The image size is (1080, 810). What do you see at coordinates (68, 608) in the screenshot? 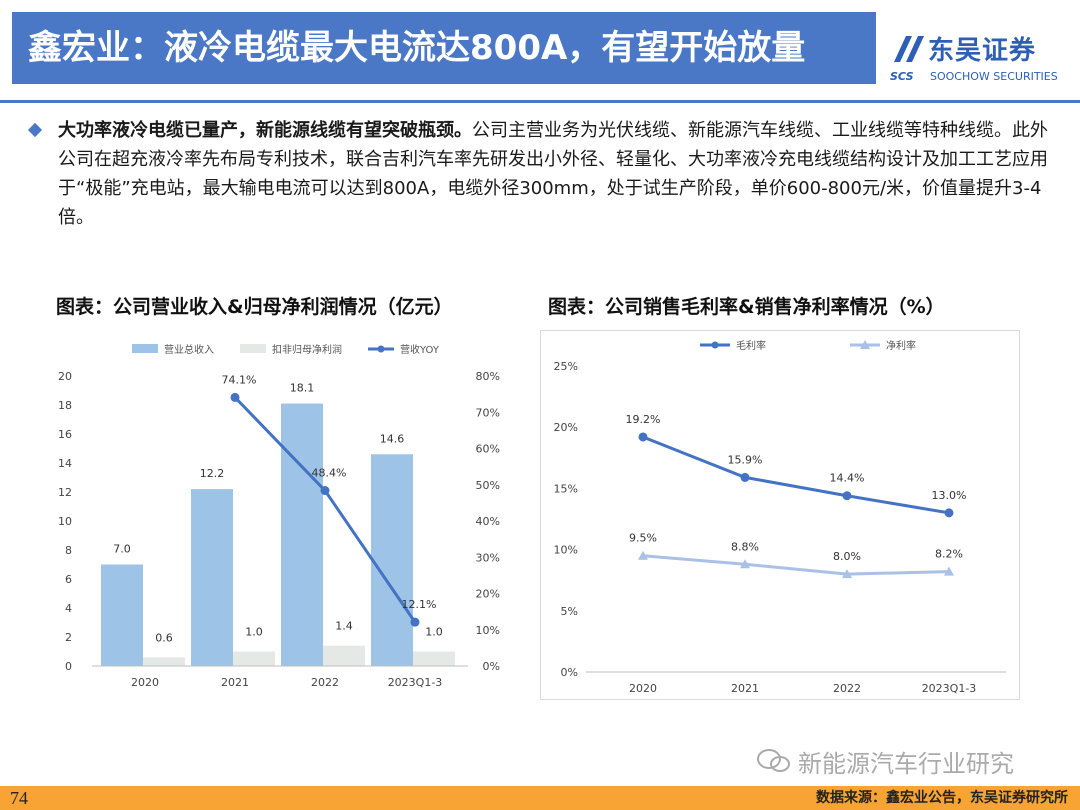
I see `y-tick-label: 4` at bounding box center [68, 608].